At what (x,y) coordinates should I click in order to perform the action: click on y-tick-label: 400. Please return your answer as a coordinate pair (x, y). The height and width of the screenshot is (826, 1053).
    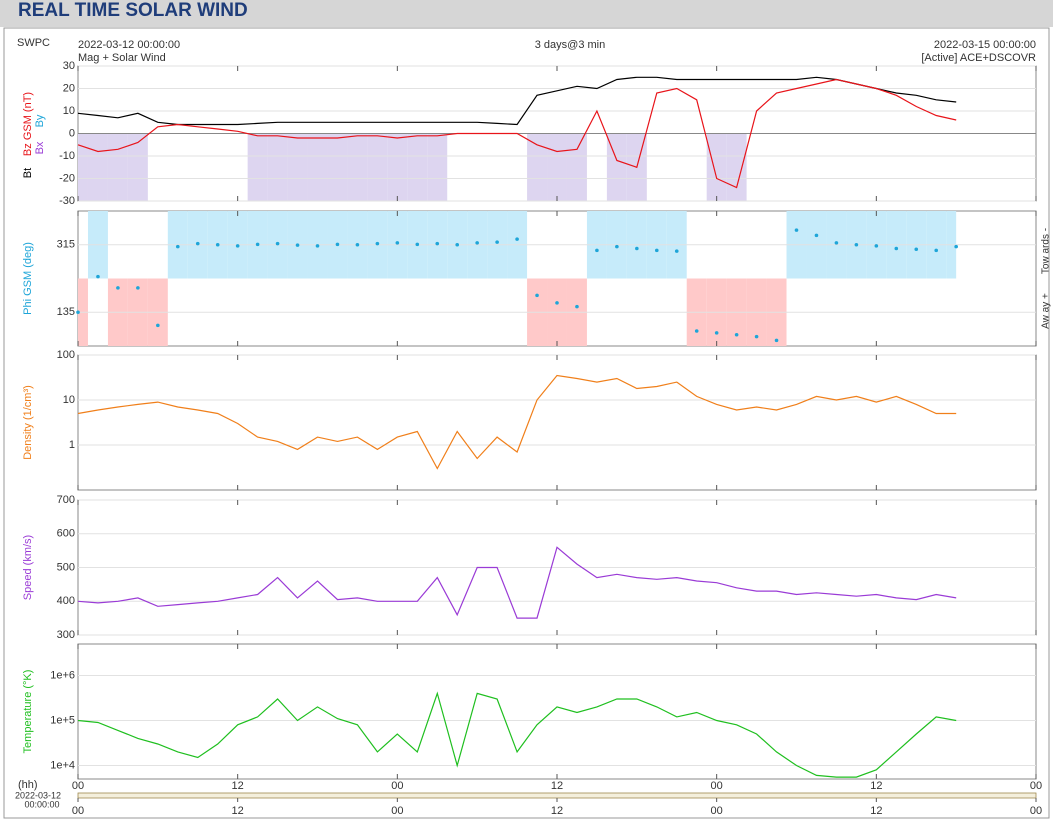
    Looking at the image, I should click on (66, 601).